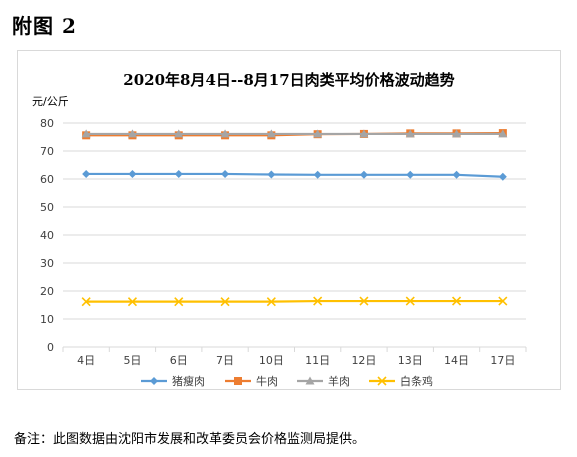  What do you see at coordinates (502, 360) in the screenshot?
I see `x-tick-label: 17日` at bounding box center [502, 360].